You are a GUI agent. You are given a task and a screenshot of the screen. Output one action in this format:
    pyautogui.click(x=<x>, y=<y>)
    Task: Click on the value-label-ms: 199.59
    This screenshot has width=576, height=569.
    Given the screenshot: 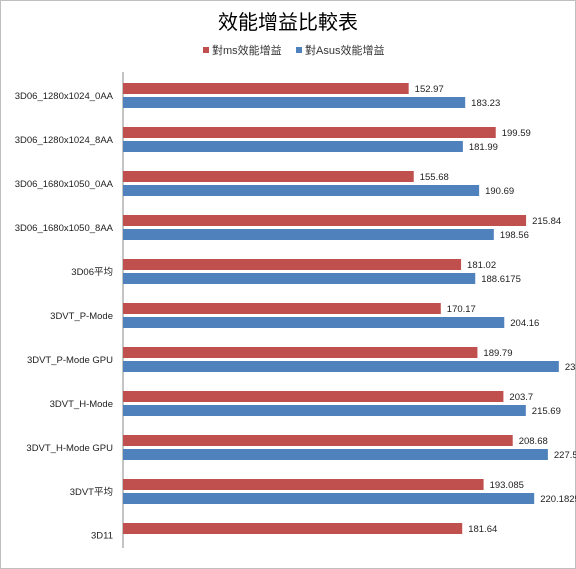 What is the action you would take?
    pyautogui.click(x=516, y=133)
    